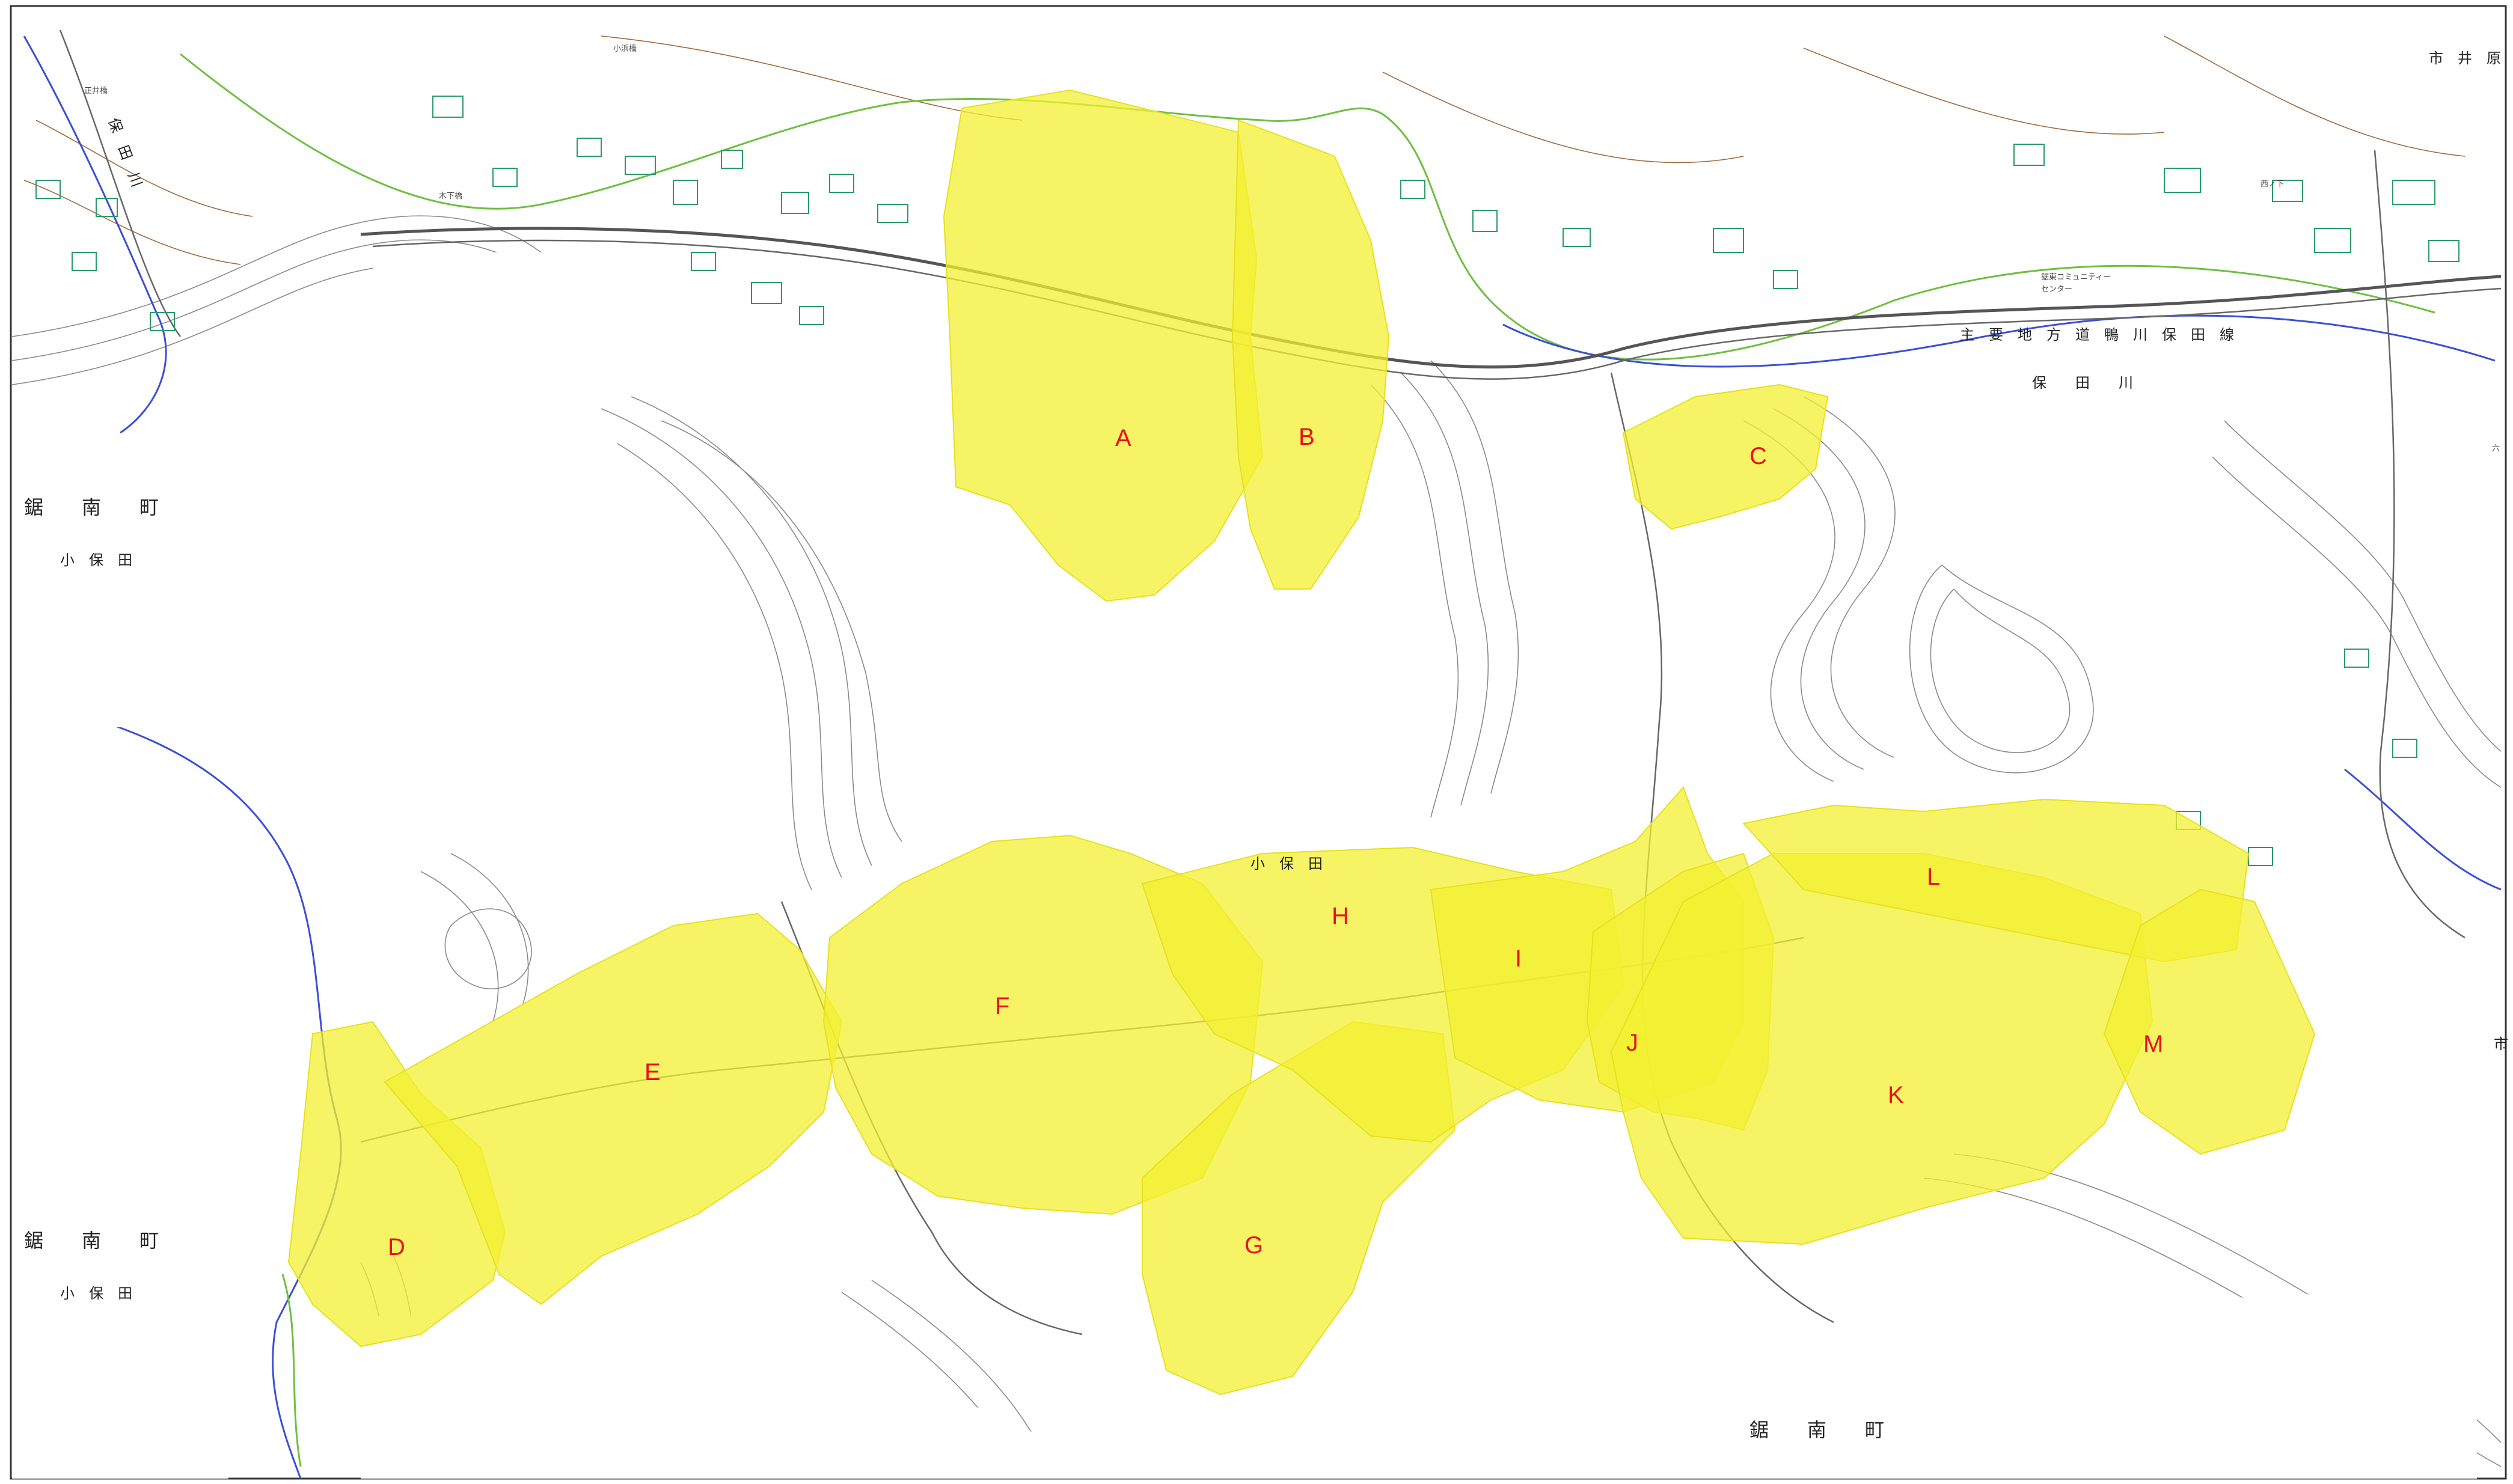 The height and width of the screenshot is (1484, 2513). Describe the element at coordinates (2209, 1022) in the screenshot. I see `zone-m-area` at that location.